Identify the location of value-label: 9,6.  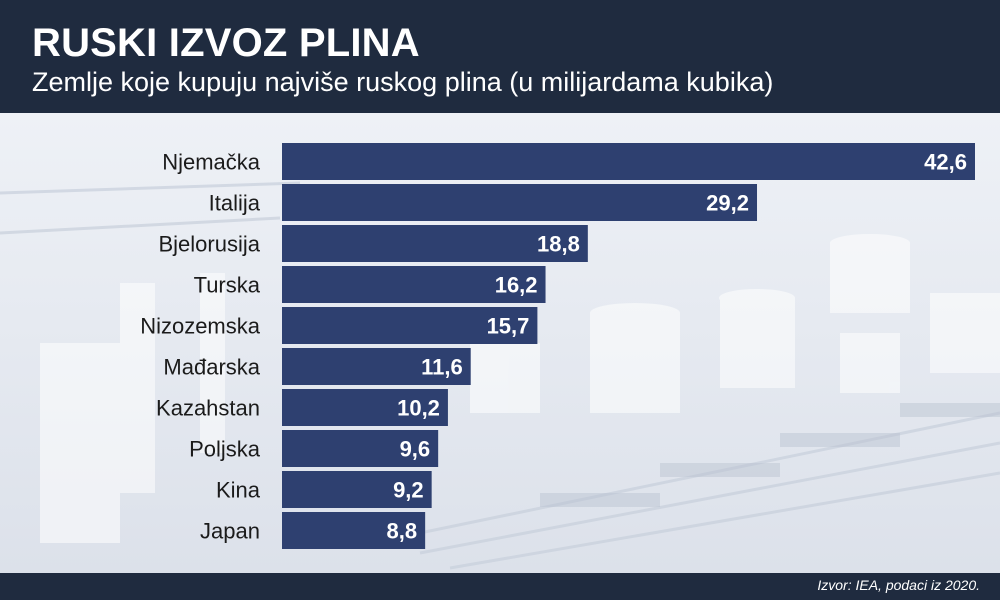
(415, 449).